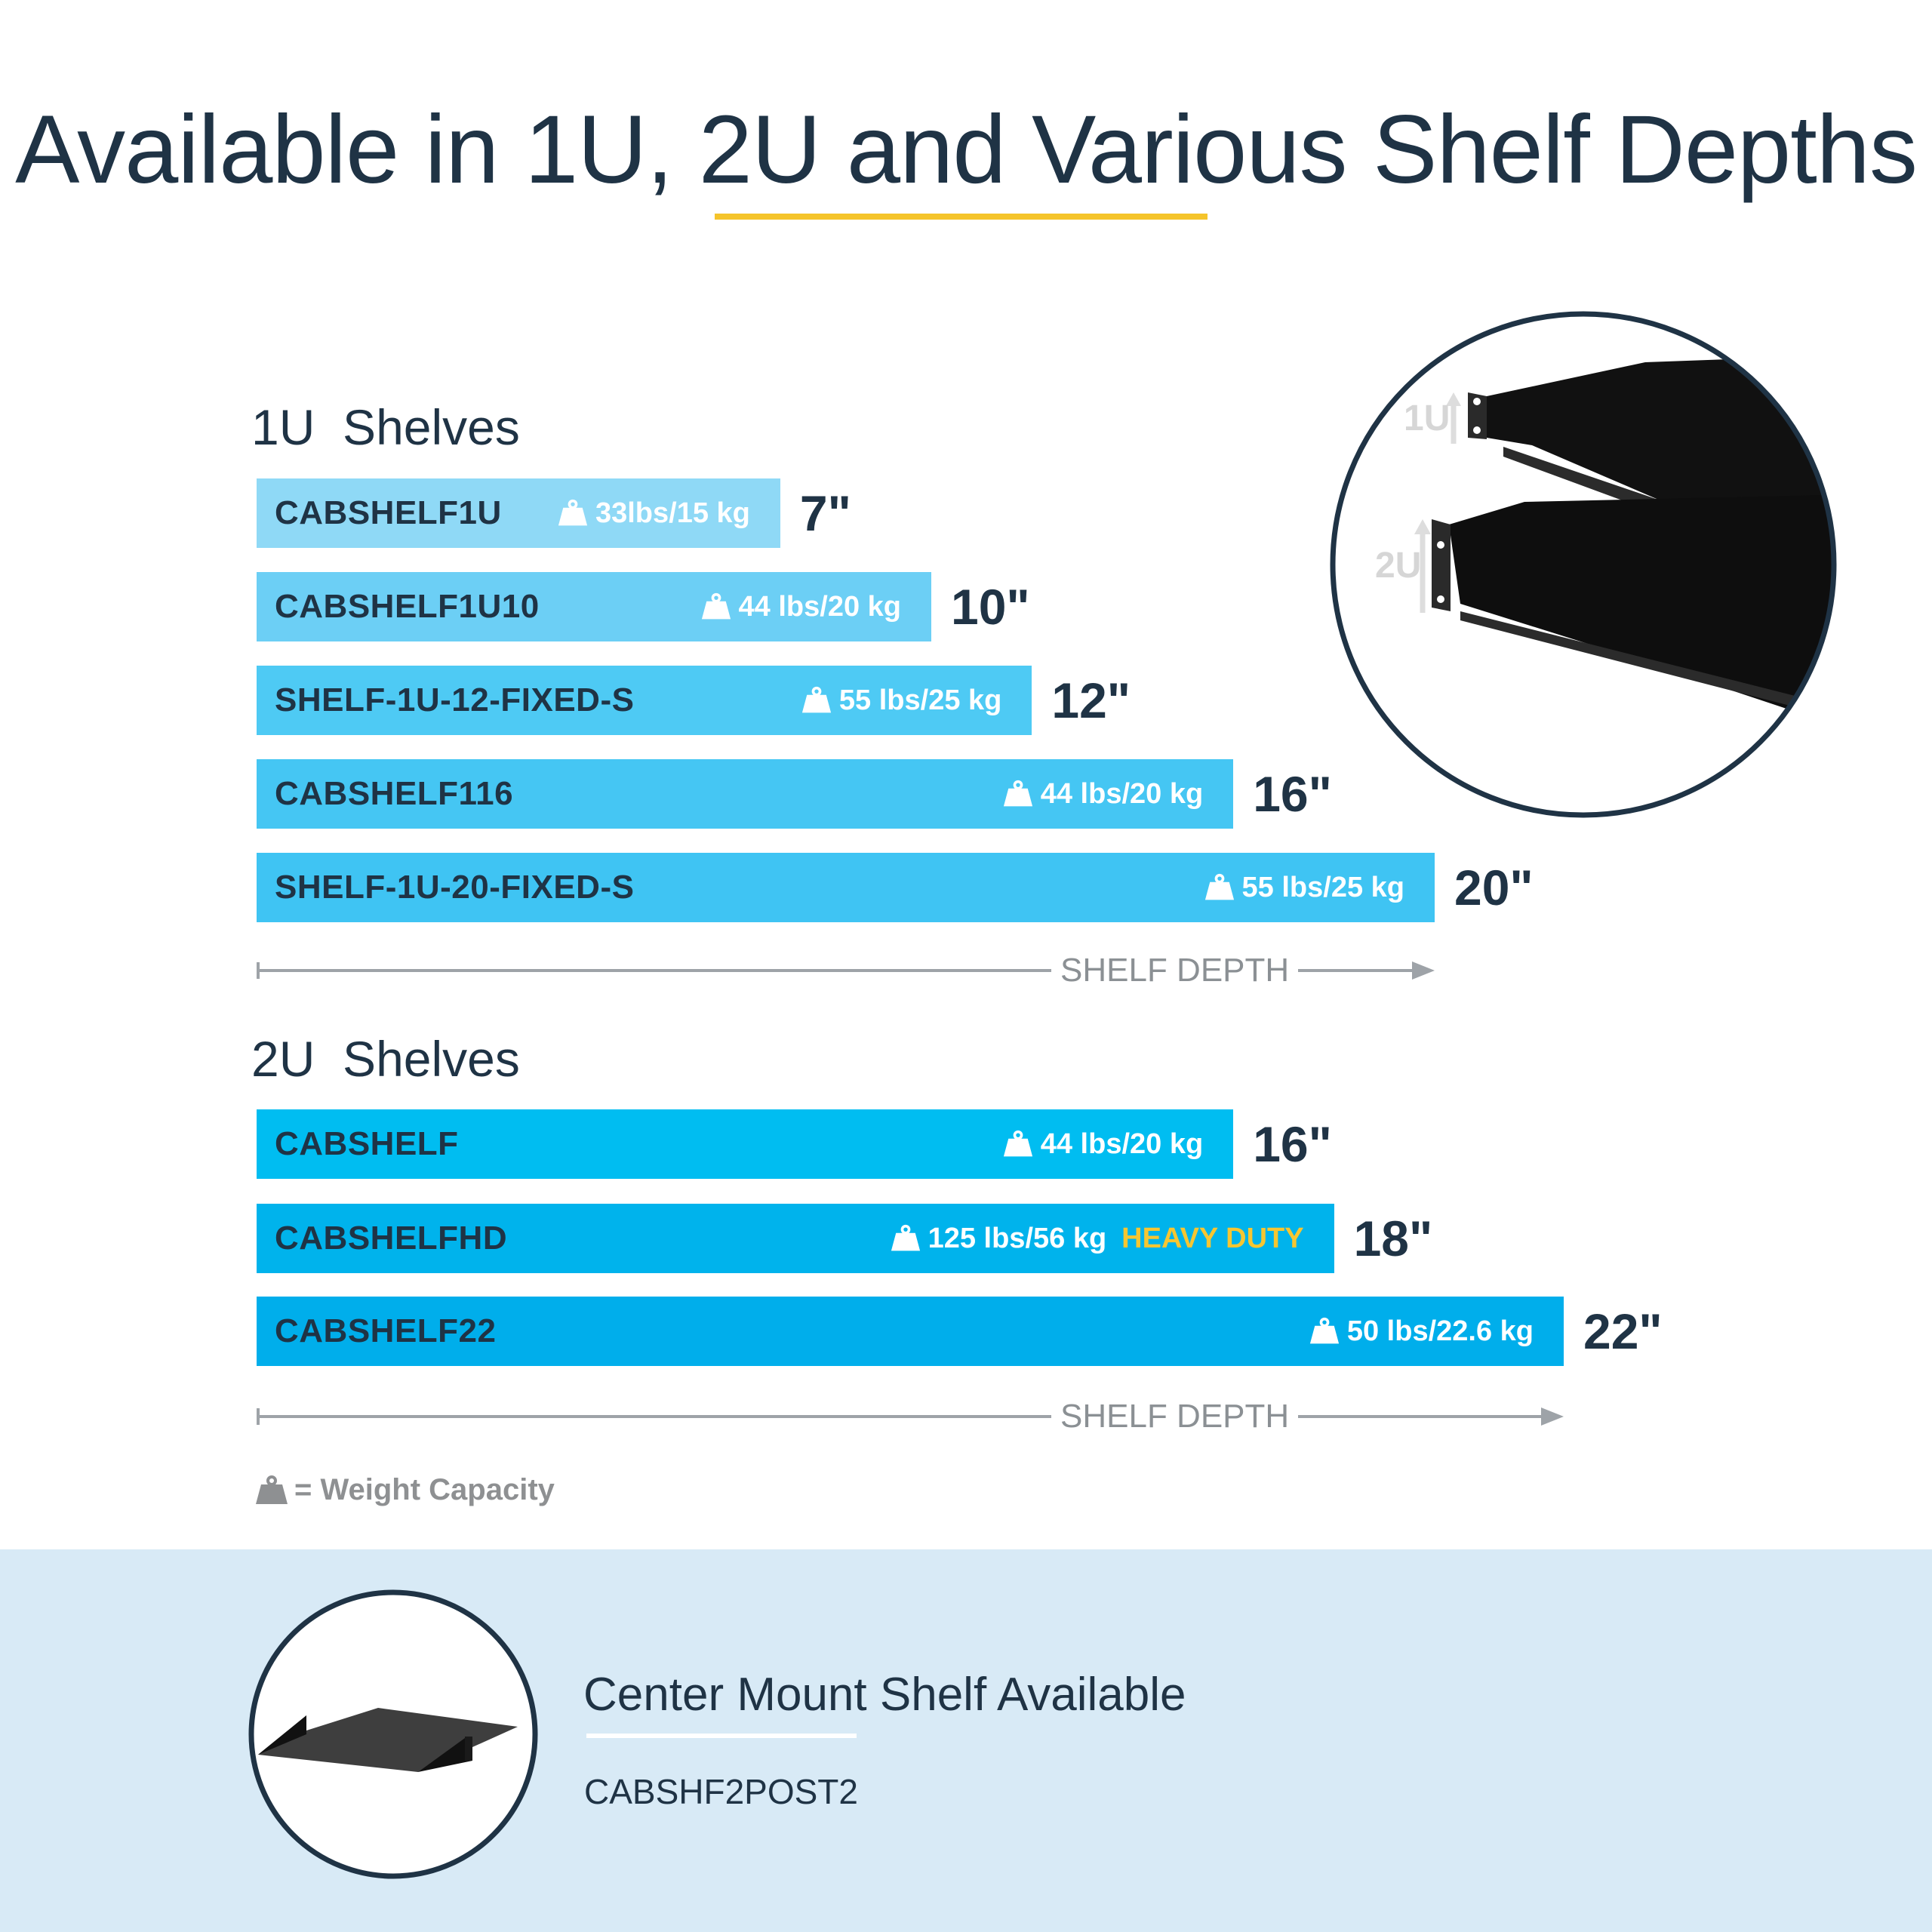  Describe the element at coordinates (386, 1330) in the screenshot. I see `shelf-sku: CABSHELF22` at that location.